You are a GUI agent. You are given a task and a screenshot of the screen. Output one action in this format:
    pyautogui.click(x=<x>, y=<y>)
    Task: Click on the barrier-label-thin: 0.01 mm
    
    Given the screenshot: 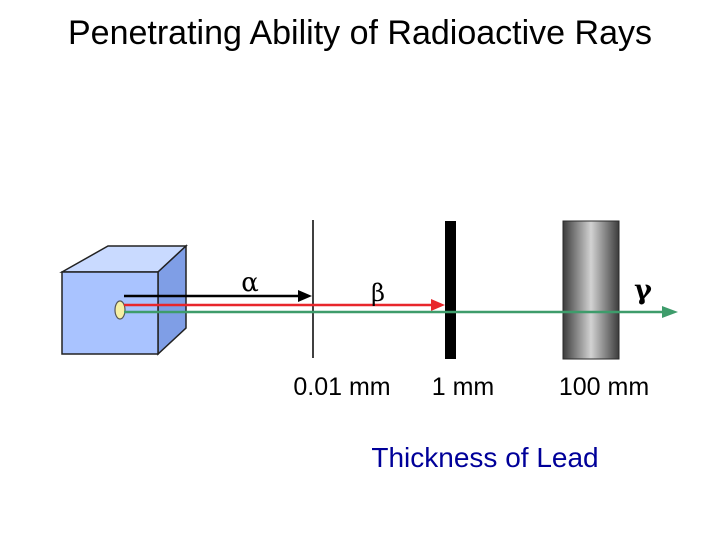 What is the action you would take?
    pyautogui.click(x=341, y=387)
    